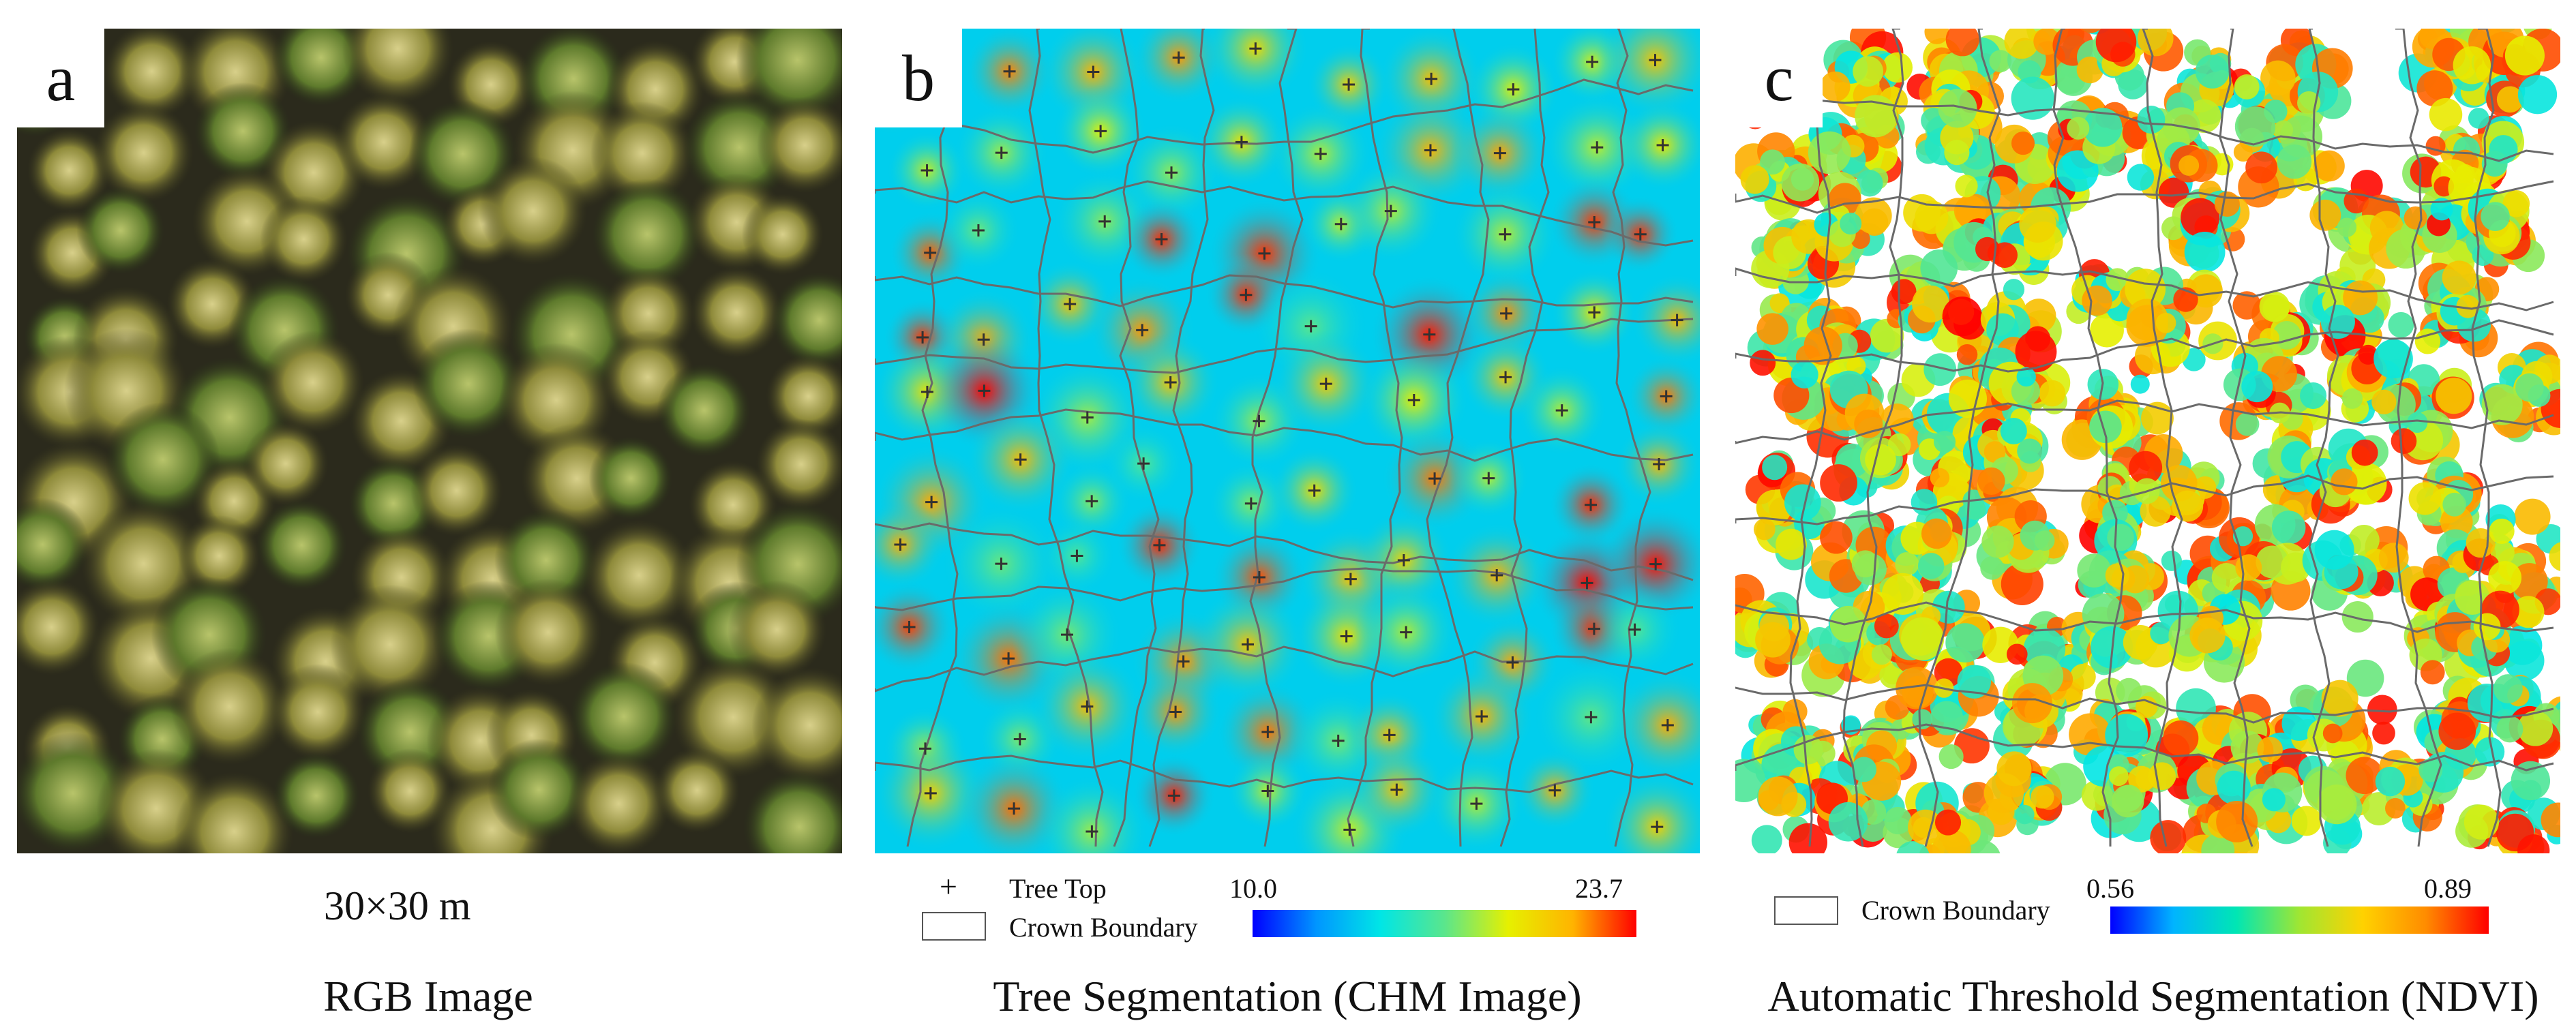 Image resolution: width=2576 pixels, height=1036 pixels. What do you see at coordinates (397, 905) in the screenshot?
I see `scale-label: 30×30 m` at bounding box center [397, 905].